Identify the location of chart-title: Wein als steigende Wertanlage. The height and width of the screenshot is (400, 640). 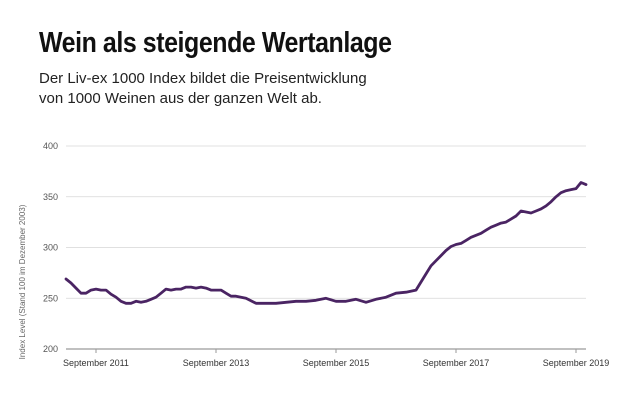
(215, 43).